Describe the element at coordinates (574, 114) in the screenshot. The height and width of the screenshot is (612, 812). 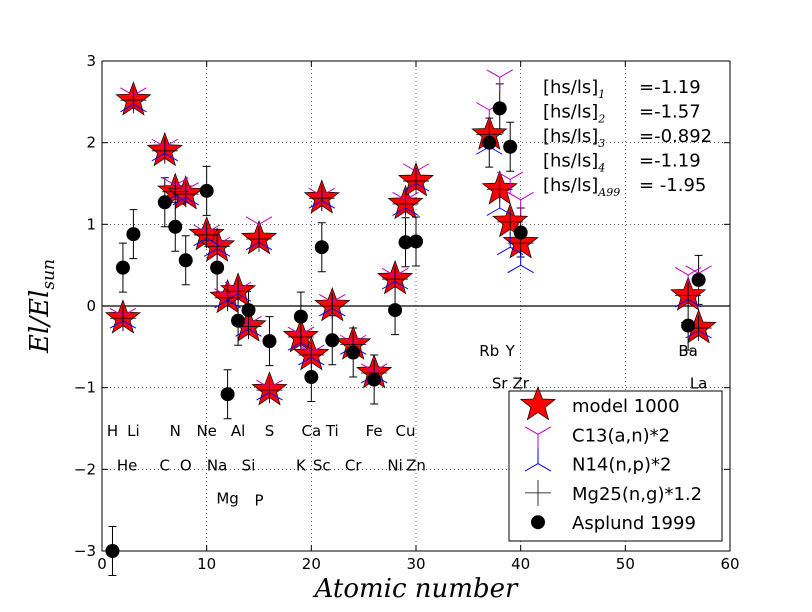
I see `hs-ls-label: [hs/ls]2` at that location.